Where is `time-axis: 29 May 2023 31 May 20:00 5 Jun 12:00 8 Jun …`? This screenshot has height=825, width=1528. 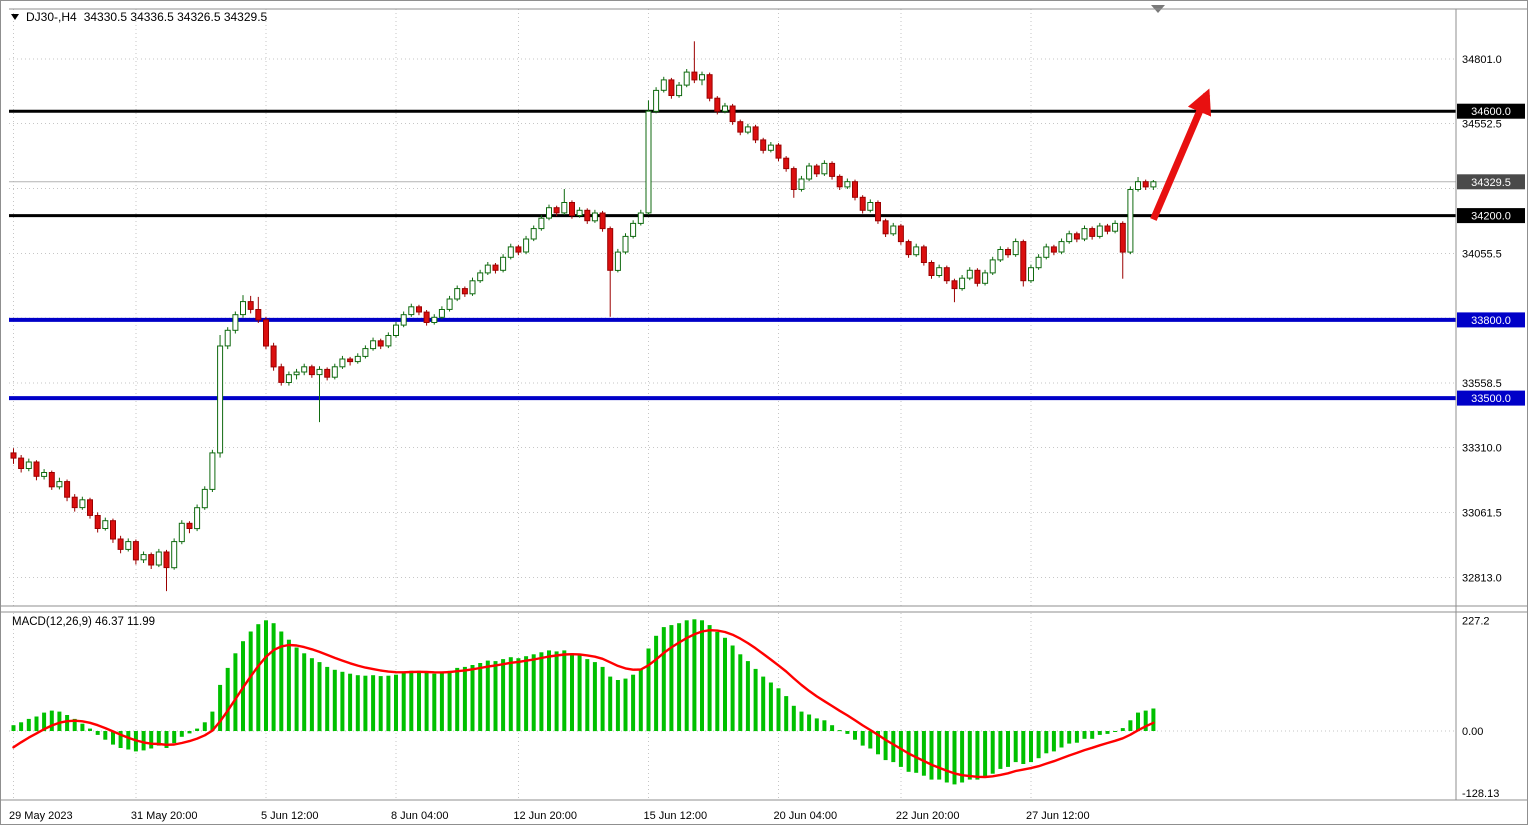 time-axis: 29 May 2023 31 May 20:00 5 Jun 12:00 8 Jun … is located at coordinates (549, 816).